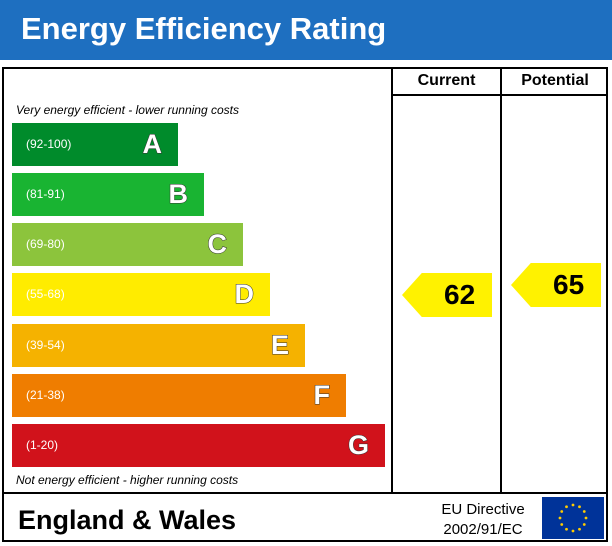 The height and width of the screenshot is (546, 612). What do you see at coordinates (483, 509) in the screenshot?
I see `directive-line-1: EU Directive` at bounding box center [483, 509].